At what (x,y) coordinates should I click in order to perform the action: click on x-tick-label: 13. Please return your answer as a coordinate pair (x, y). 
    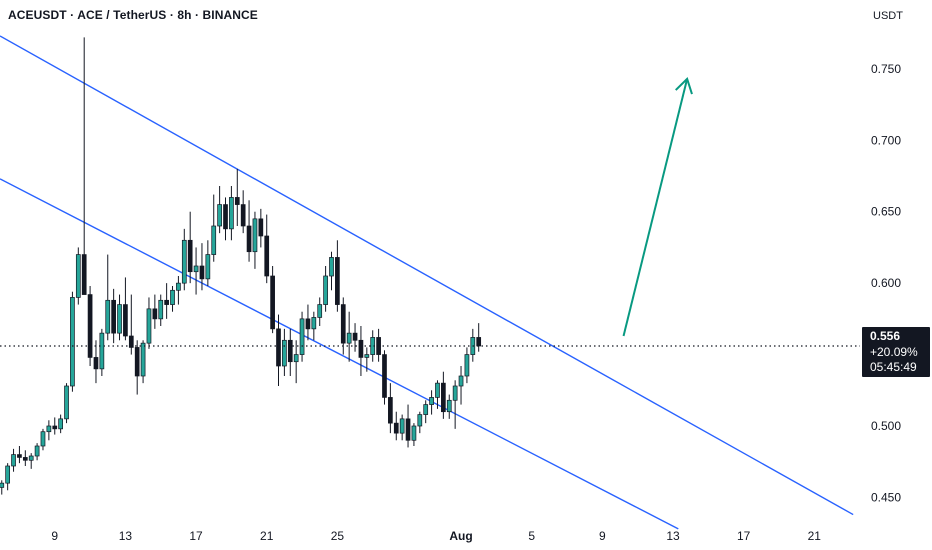
    Looking at the image, I should click on (673, 536).